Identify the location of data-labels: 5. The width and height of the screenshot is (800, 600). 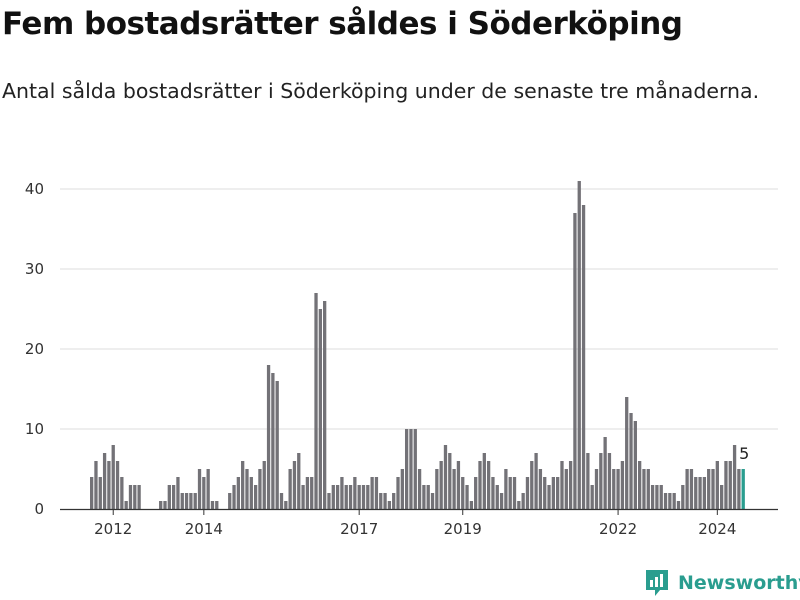
(744, 453).